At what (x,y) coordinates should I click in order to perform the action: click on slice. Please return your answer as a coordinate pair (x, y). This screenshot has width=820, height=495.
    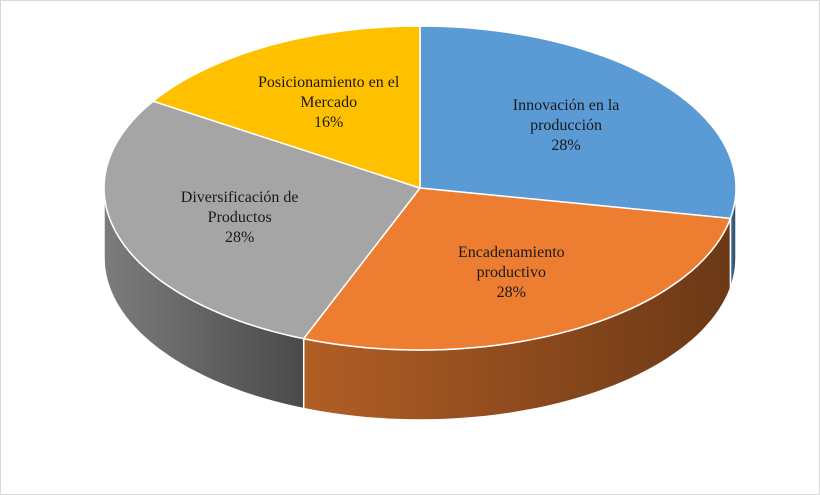
    Looking at the image, I should click on (286, 107).